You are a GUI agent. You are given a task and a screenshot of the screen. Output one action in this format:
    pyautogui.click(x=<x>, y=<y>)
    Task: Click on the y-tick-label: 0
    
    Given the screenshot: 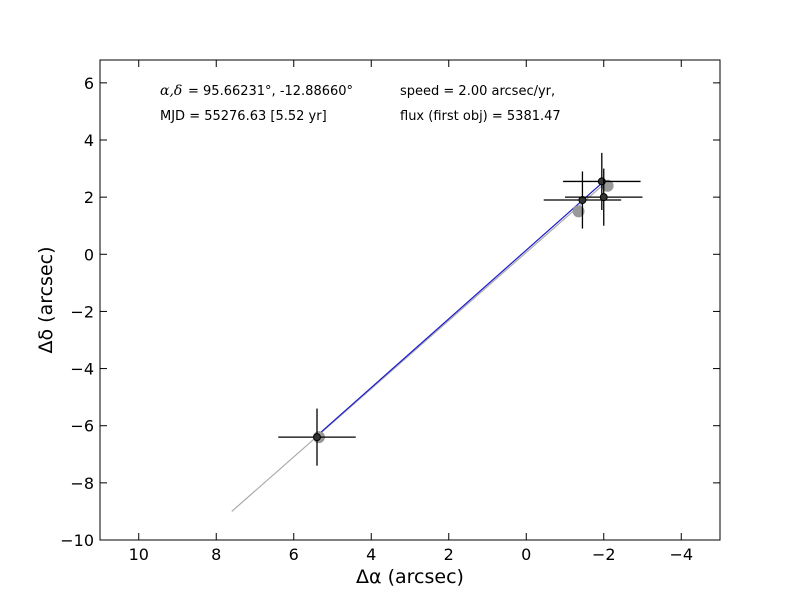 What is the action you would take?
    pyautogui.click(x=89, y=254)
    